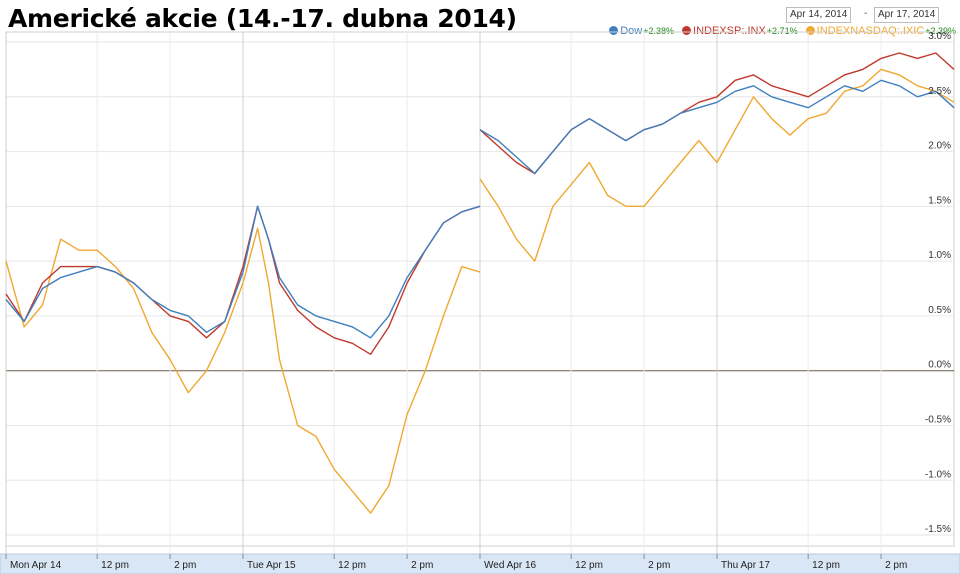  Describe the element at coordinates (870, 31) in the screenshot. I see `legend-label-nasdaq: INDEXNASDAQ:.IXIC` at that location.